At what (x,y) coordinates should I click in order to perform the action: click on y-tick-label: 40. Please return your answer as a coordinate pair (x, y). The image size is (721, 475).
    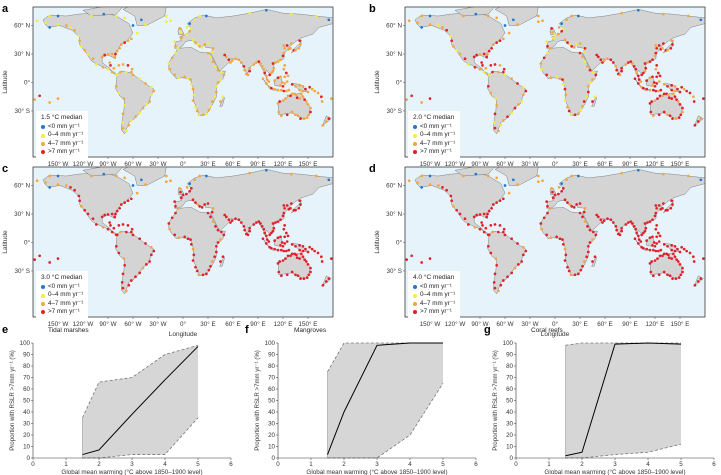
    Looking at the image, I should click on (271, 412).